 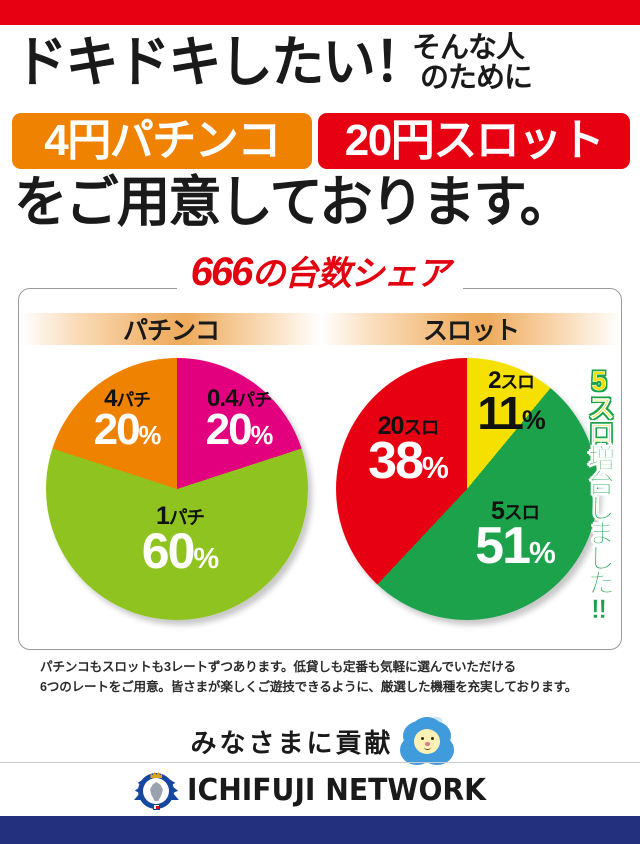 What do you see at coordinates (293, 202) in the screenshot?
I see `headline-line-3: をご用意しております。` at bounding box center [293, 202].